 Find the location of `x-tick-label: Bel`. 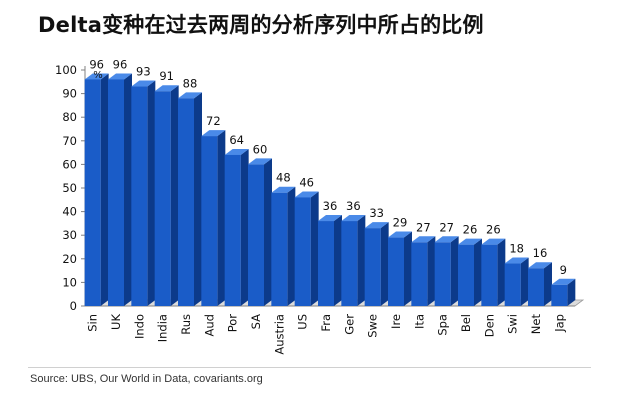

x-tick-label: Bel is located at coordinates (466, 323).